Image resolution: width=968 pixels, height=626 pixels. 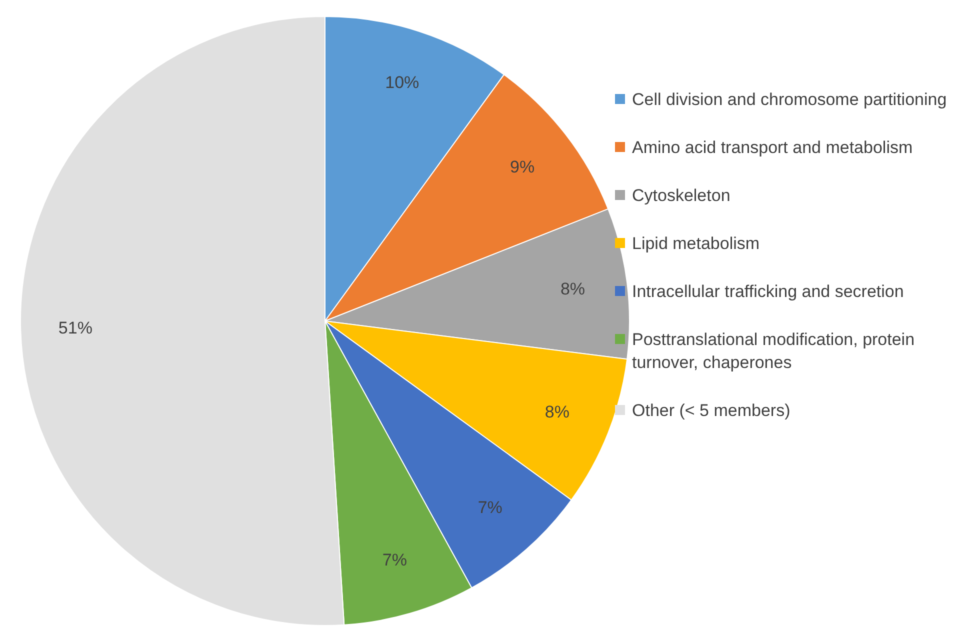 I want to click on data-label: 9%, so click(x=522, y=167).